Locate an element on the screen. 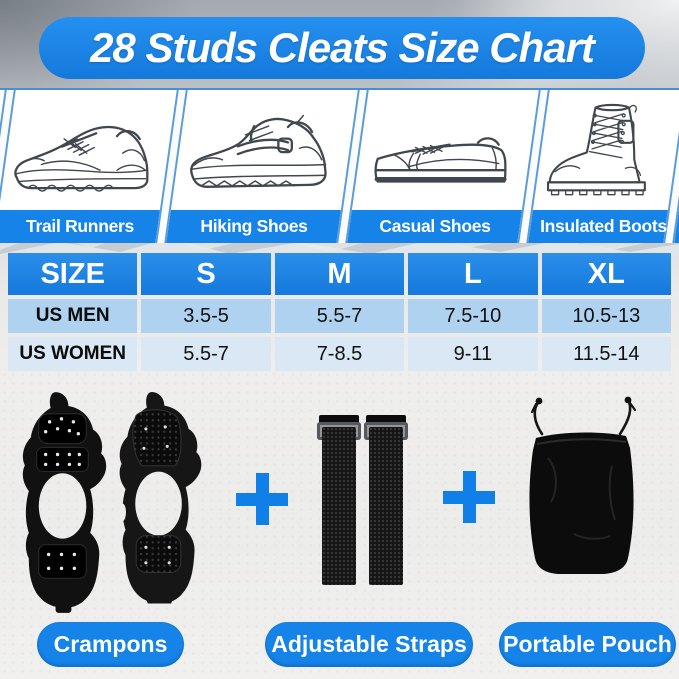 This screenshot has height=679, width=679. table-cell: 9-11 is located at coordinates (473, 354).